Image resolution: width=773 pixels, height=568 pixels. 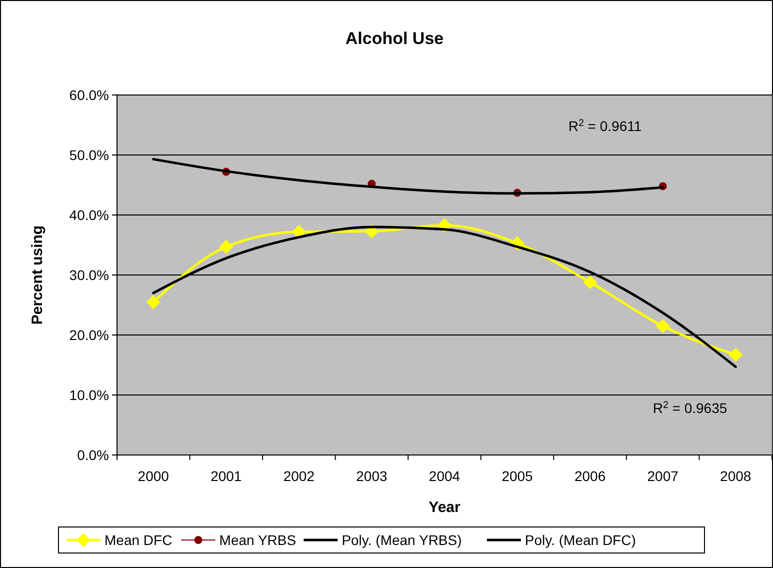 I want to click on y-tick-label: 50.0%, so click(x=89, y=155).